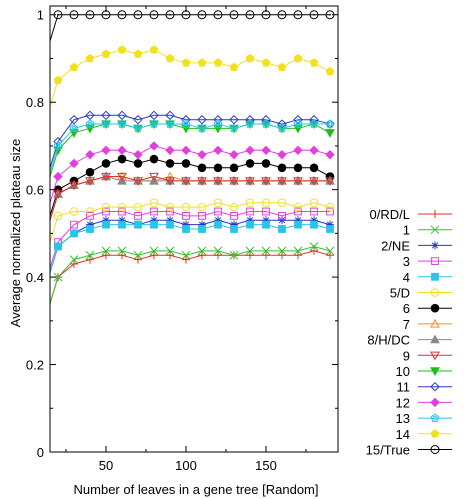  I want to click on legend-label: 5/D, so click(400, 293).